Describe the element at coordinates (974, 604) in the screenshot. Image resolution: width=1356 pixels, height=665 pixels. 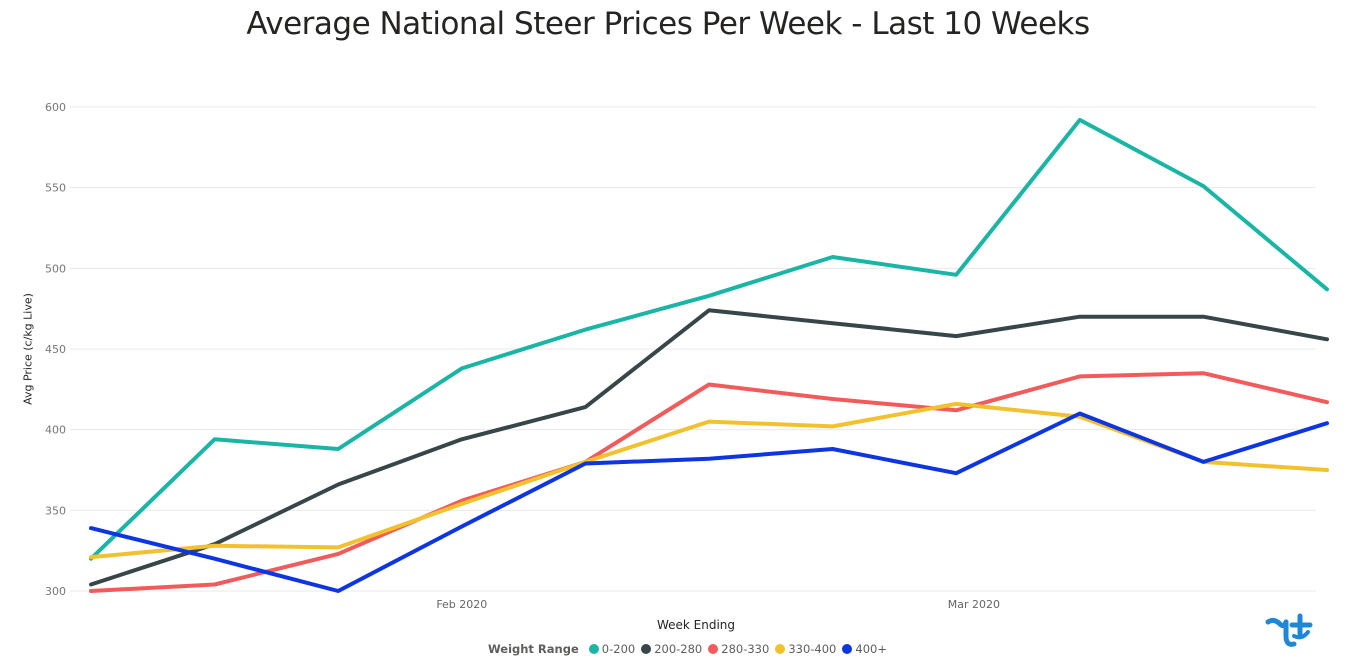
I see `x-tick-label: Mar 2020` at that location.